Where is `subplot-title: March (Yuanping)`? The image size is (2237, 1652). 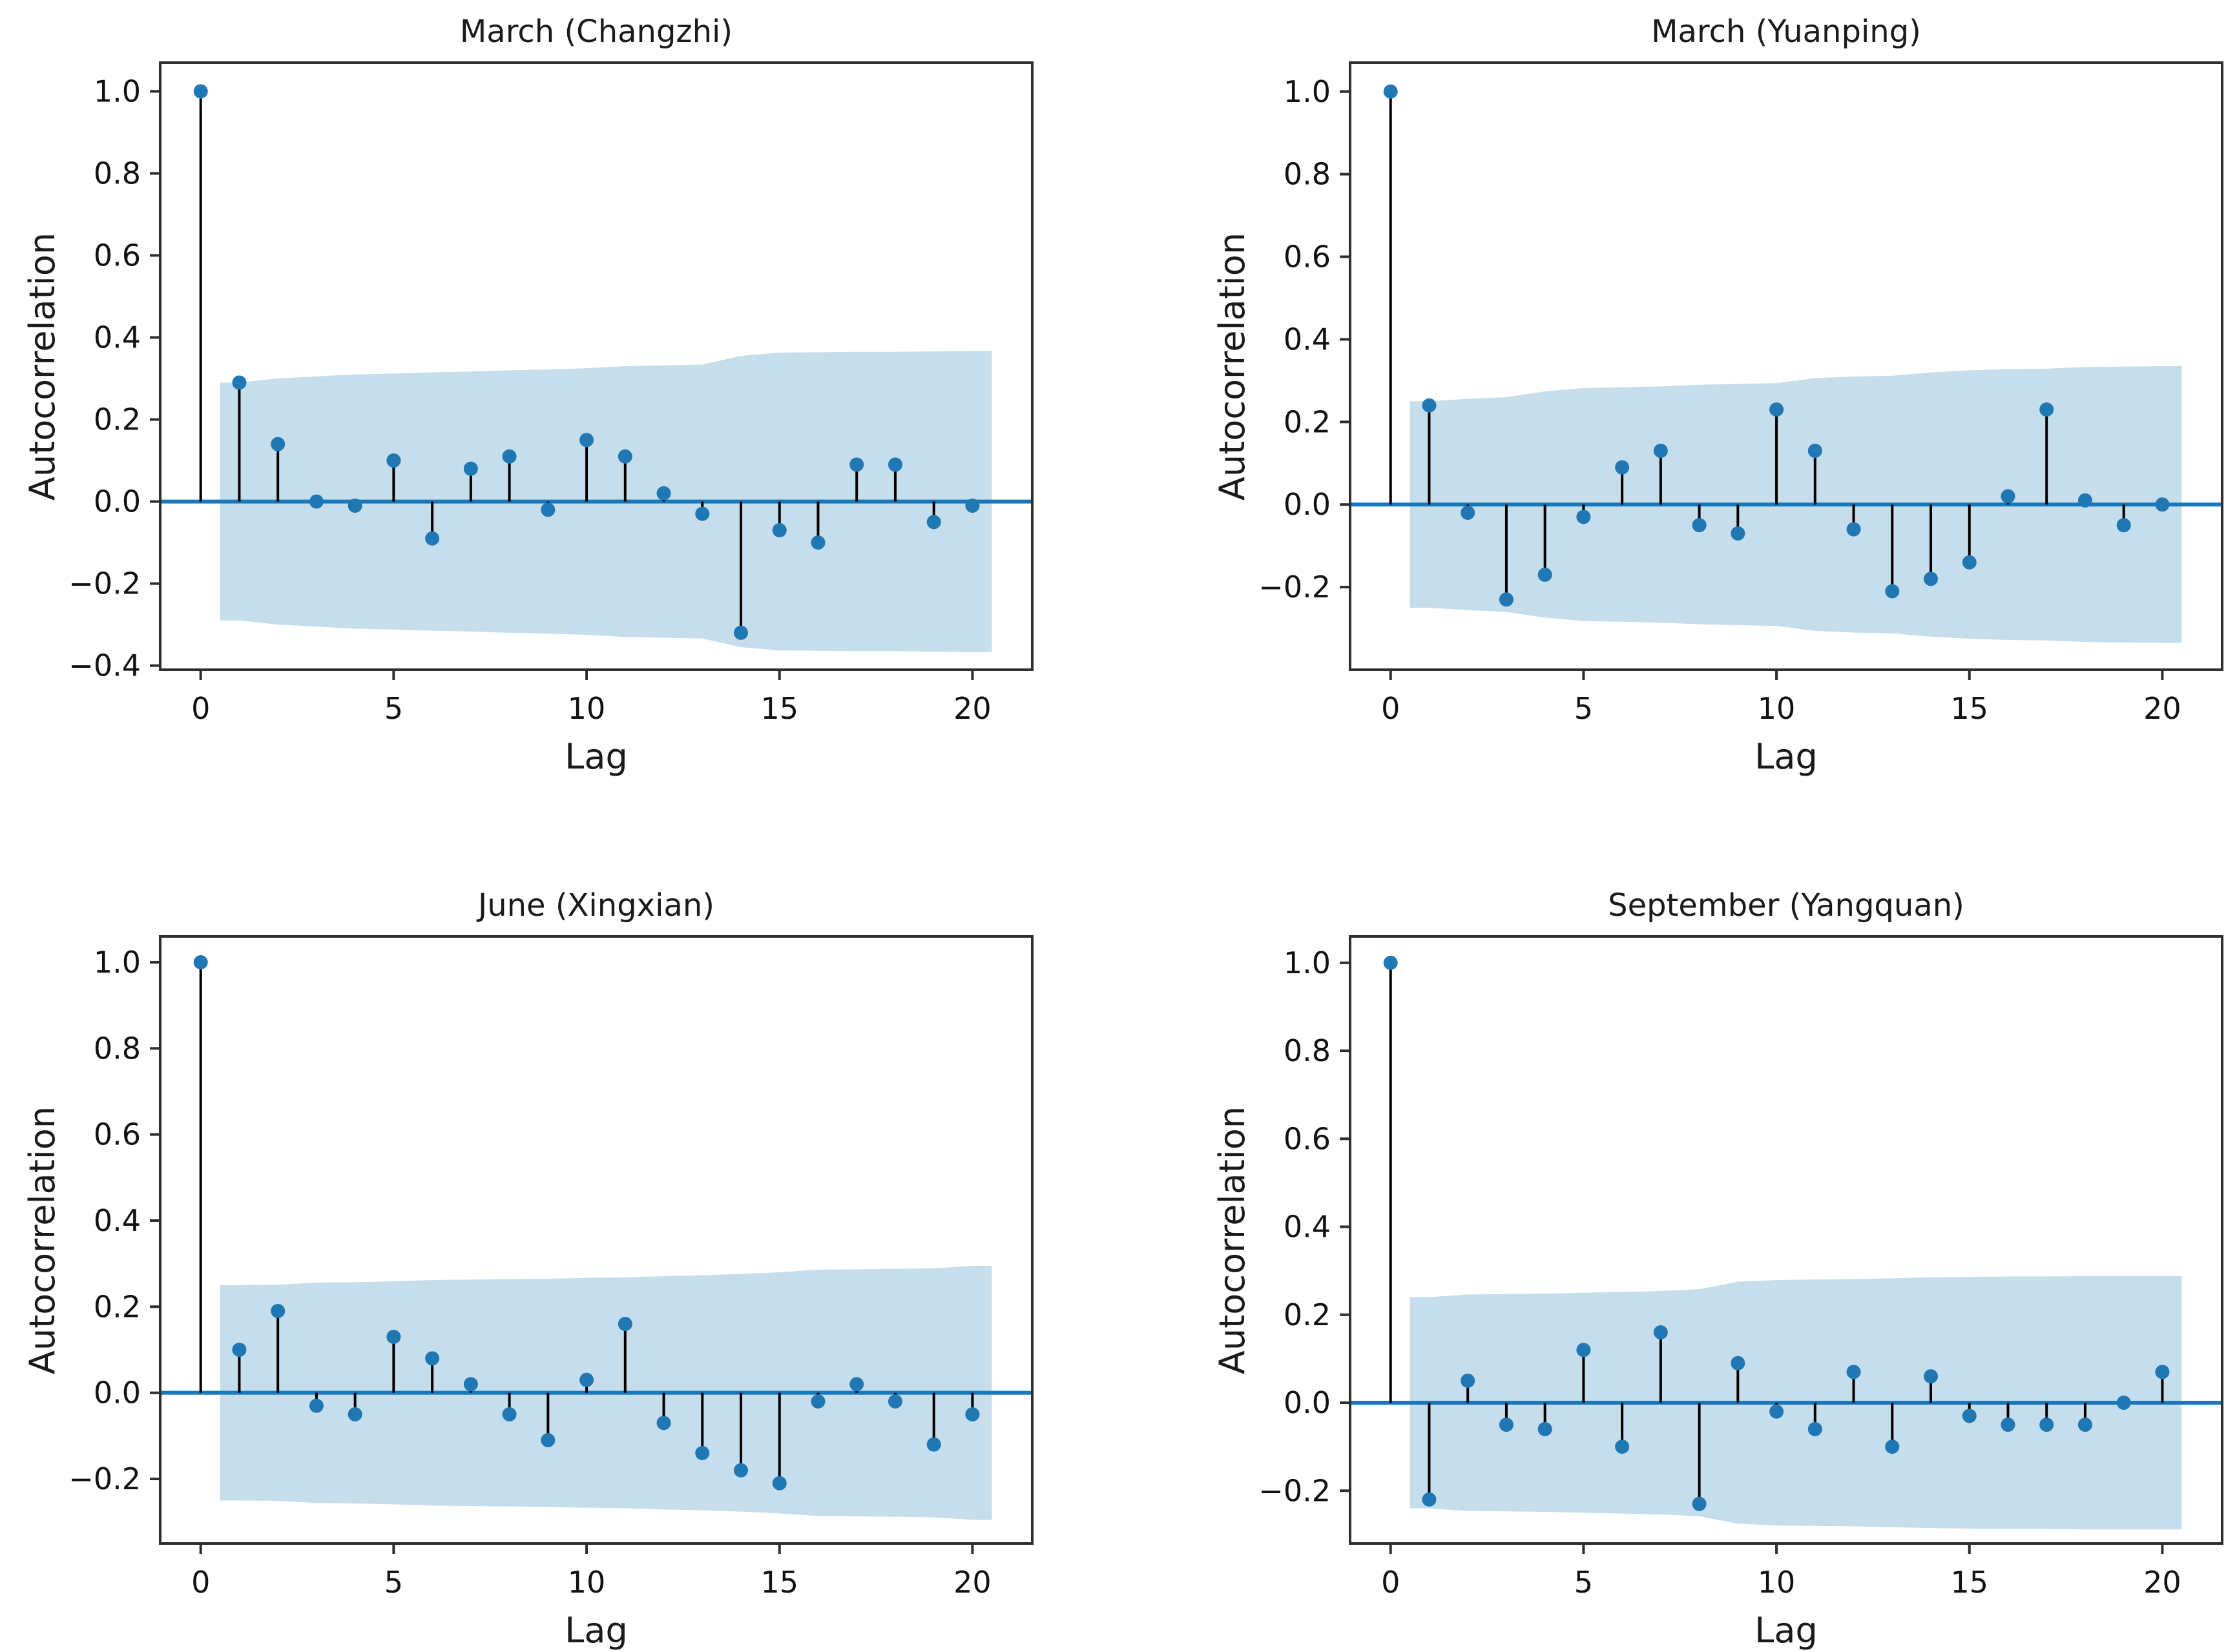 subplot-title: March (Yuanping) is located at coordinates (1786, 32).